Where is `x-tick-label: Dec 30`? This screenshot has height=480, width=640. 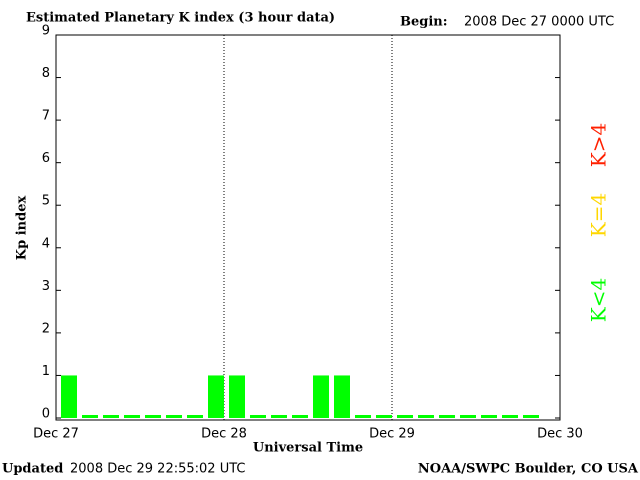
x-tick-label: Dec 30 is located at coordinates (560, 434).